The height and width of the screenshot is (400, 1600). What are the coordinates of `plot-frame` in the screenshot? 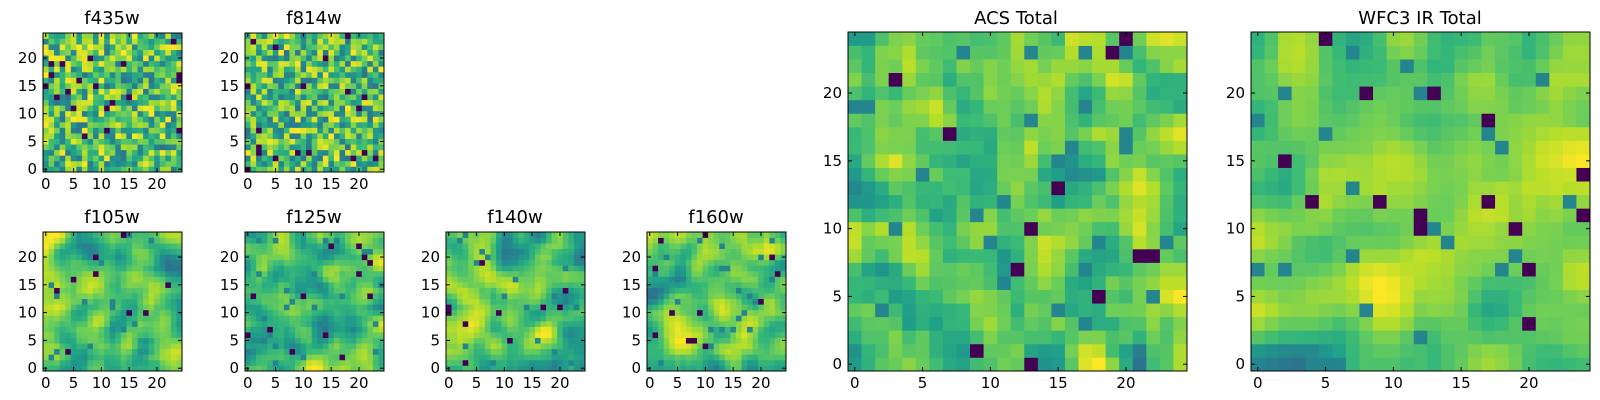 It's located at (716, 301).